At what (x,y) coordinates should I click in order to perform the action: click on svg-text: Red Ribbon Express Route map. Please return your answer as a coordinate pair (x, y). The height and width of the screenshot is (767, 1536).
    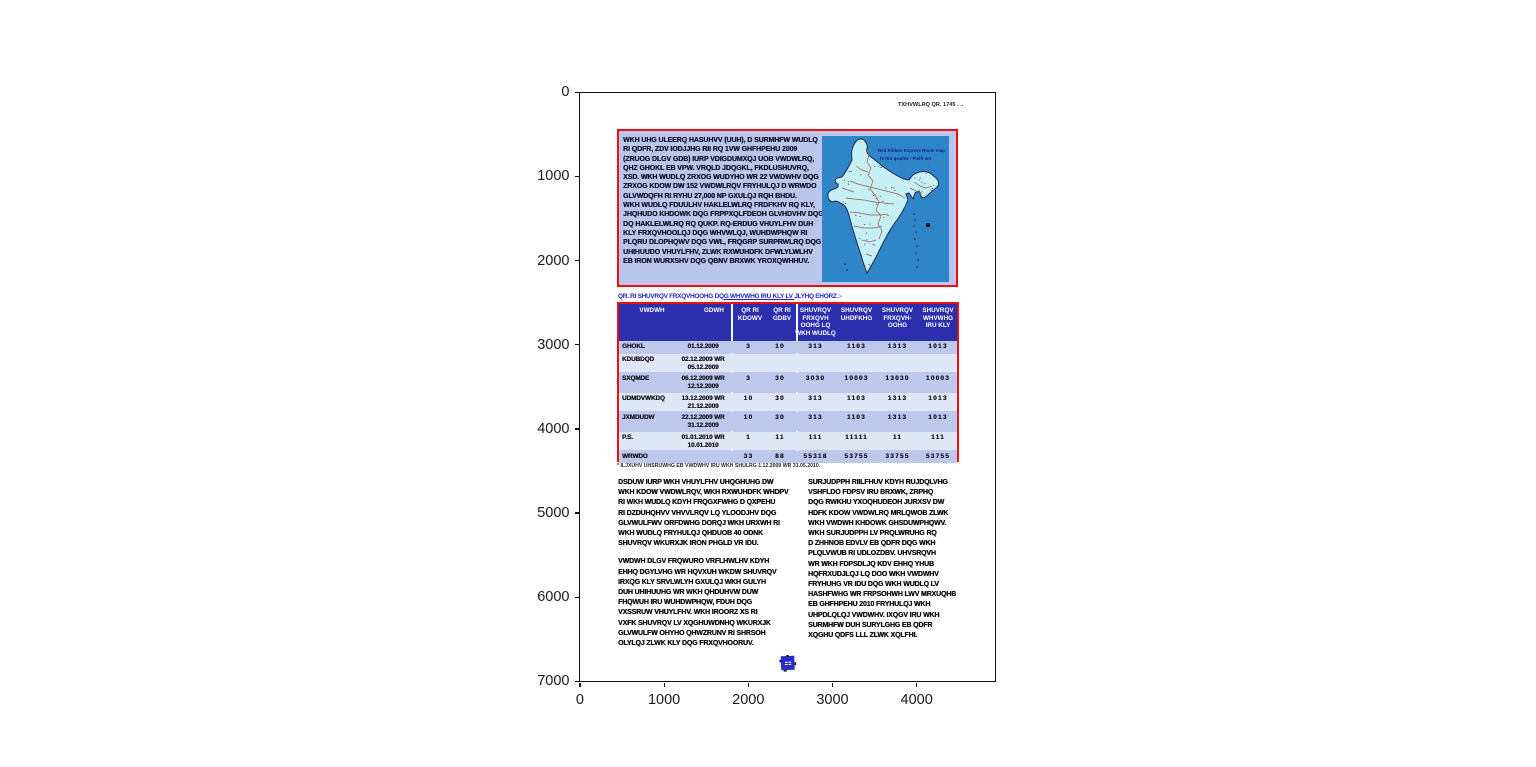
    Looking at the image, I should click on (911, 150).